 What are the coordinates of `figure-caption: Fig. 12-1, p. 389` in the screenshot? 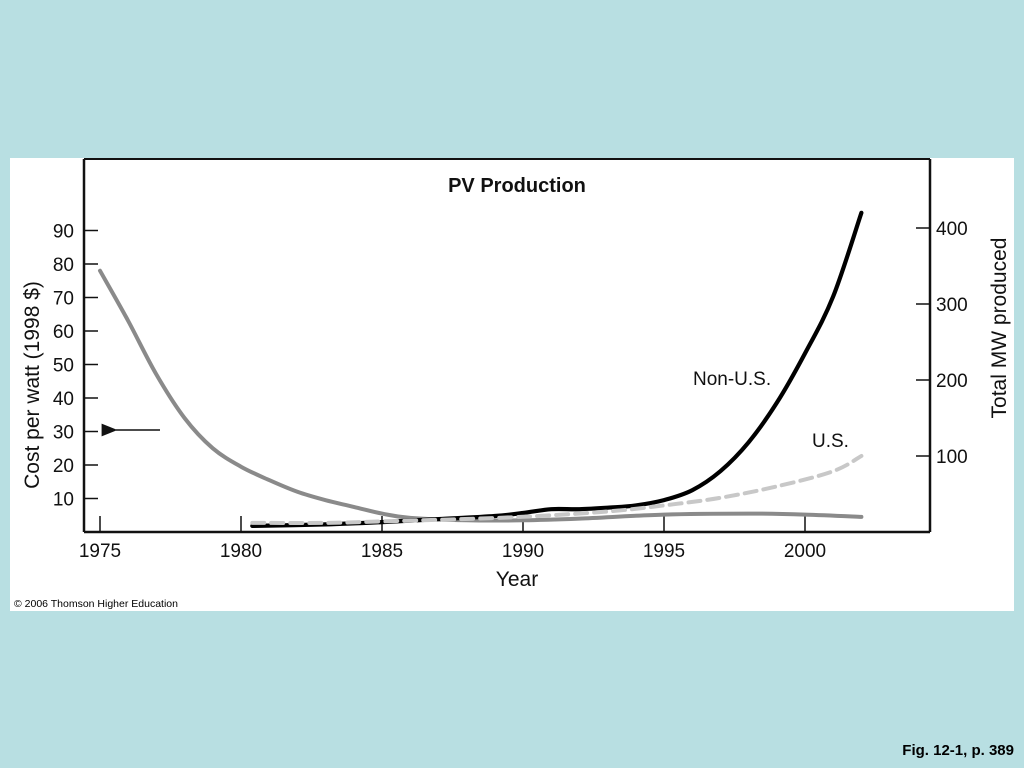 It's located at (958, 750).